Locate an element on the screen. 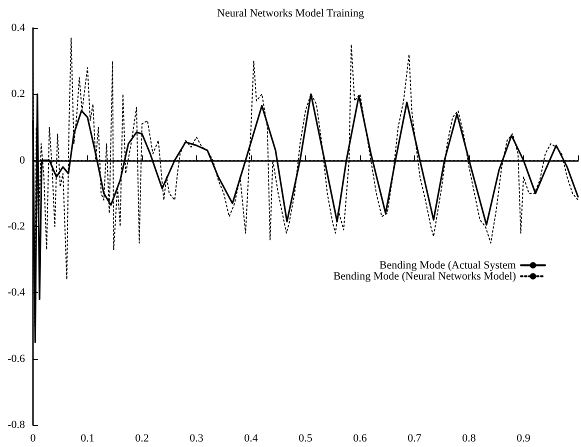  y-tick-label: 0.4 is located at coordinates (18, 28).